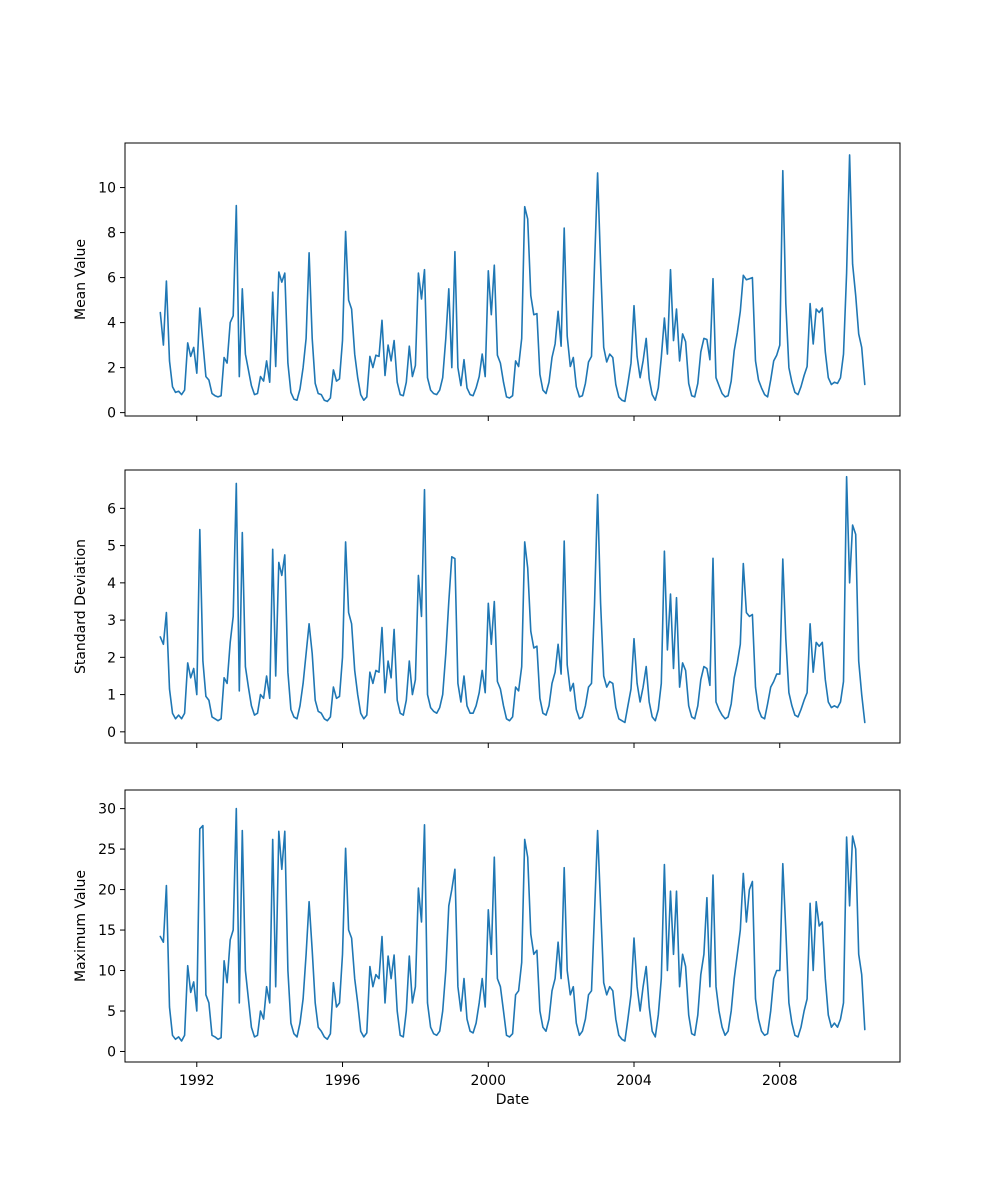 The width and height of the screenshot is (1000, 1204). I want to click on std-line, so click(512, 599).